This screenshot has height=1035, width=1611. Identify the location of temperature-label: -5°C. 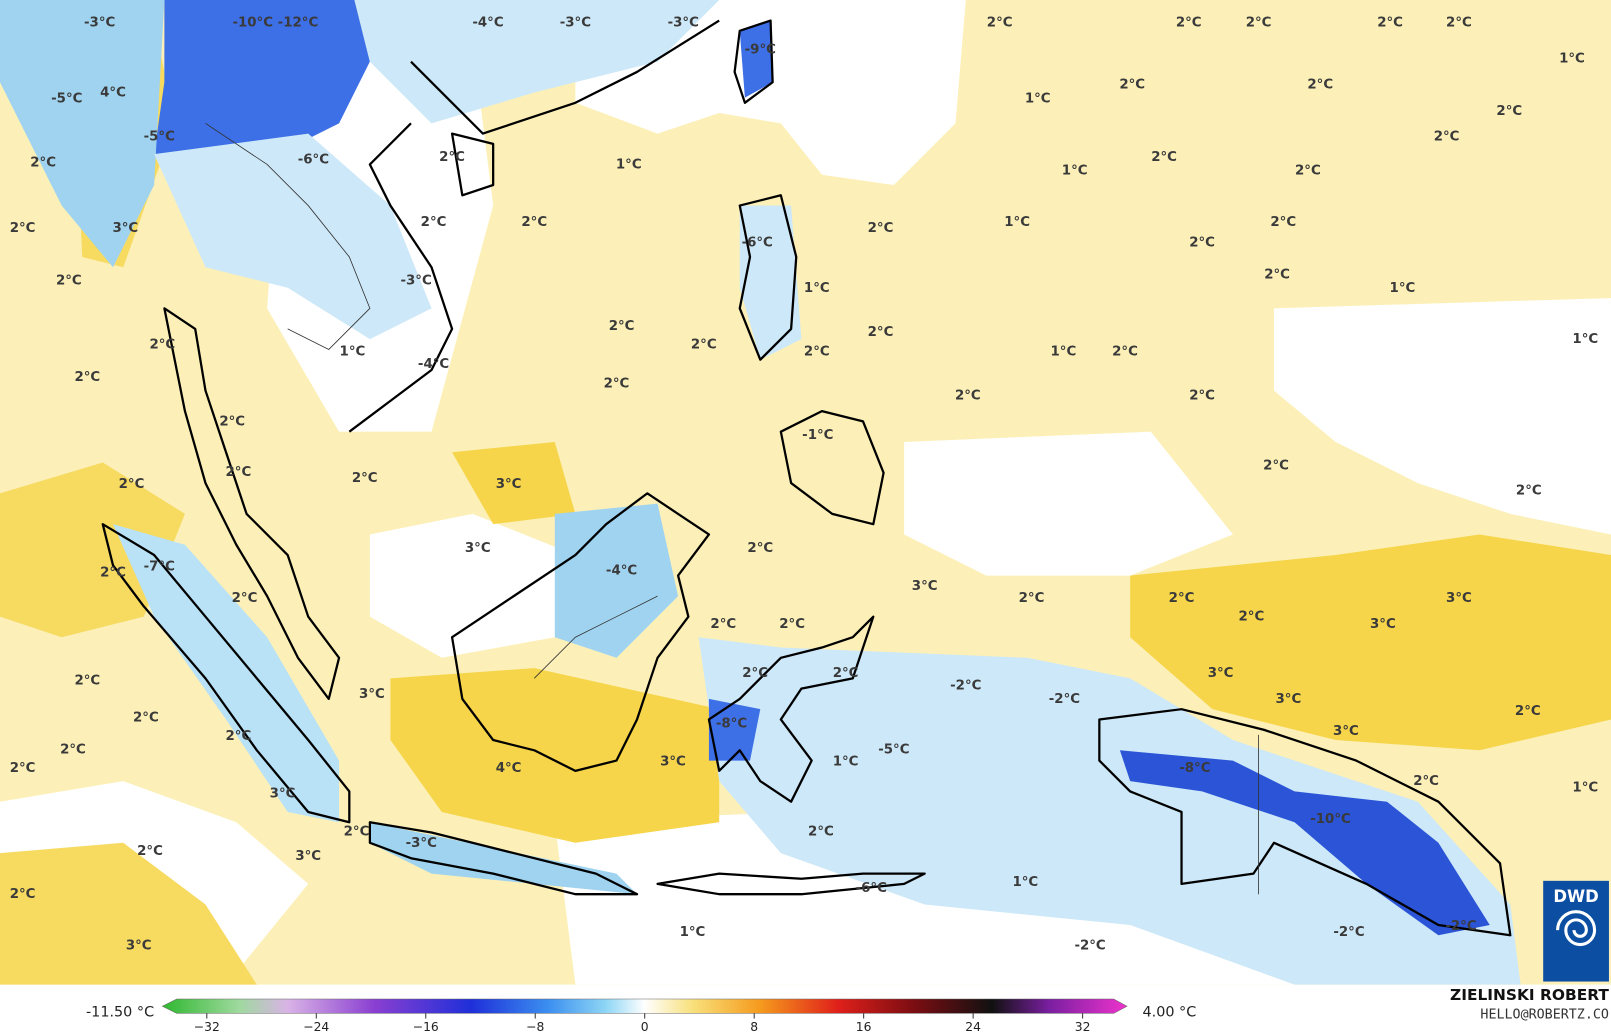
(893, 749).